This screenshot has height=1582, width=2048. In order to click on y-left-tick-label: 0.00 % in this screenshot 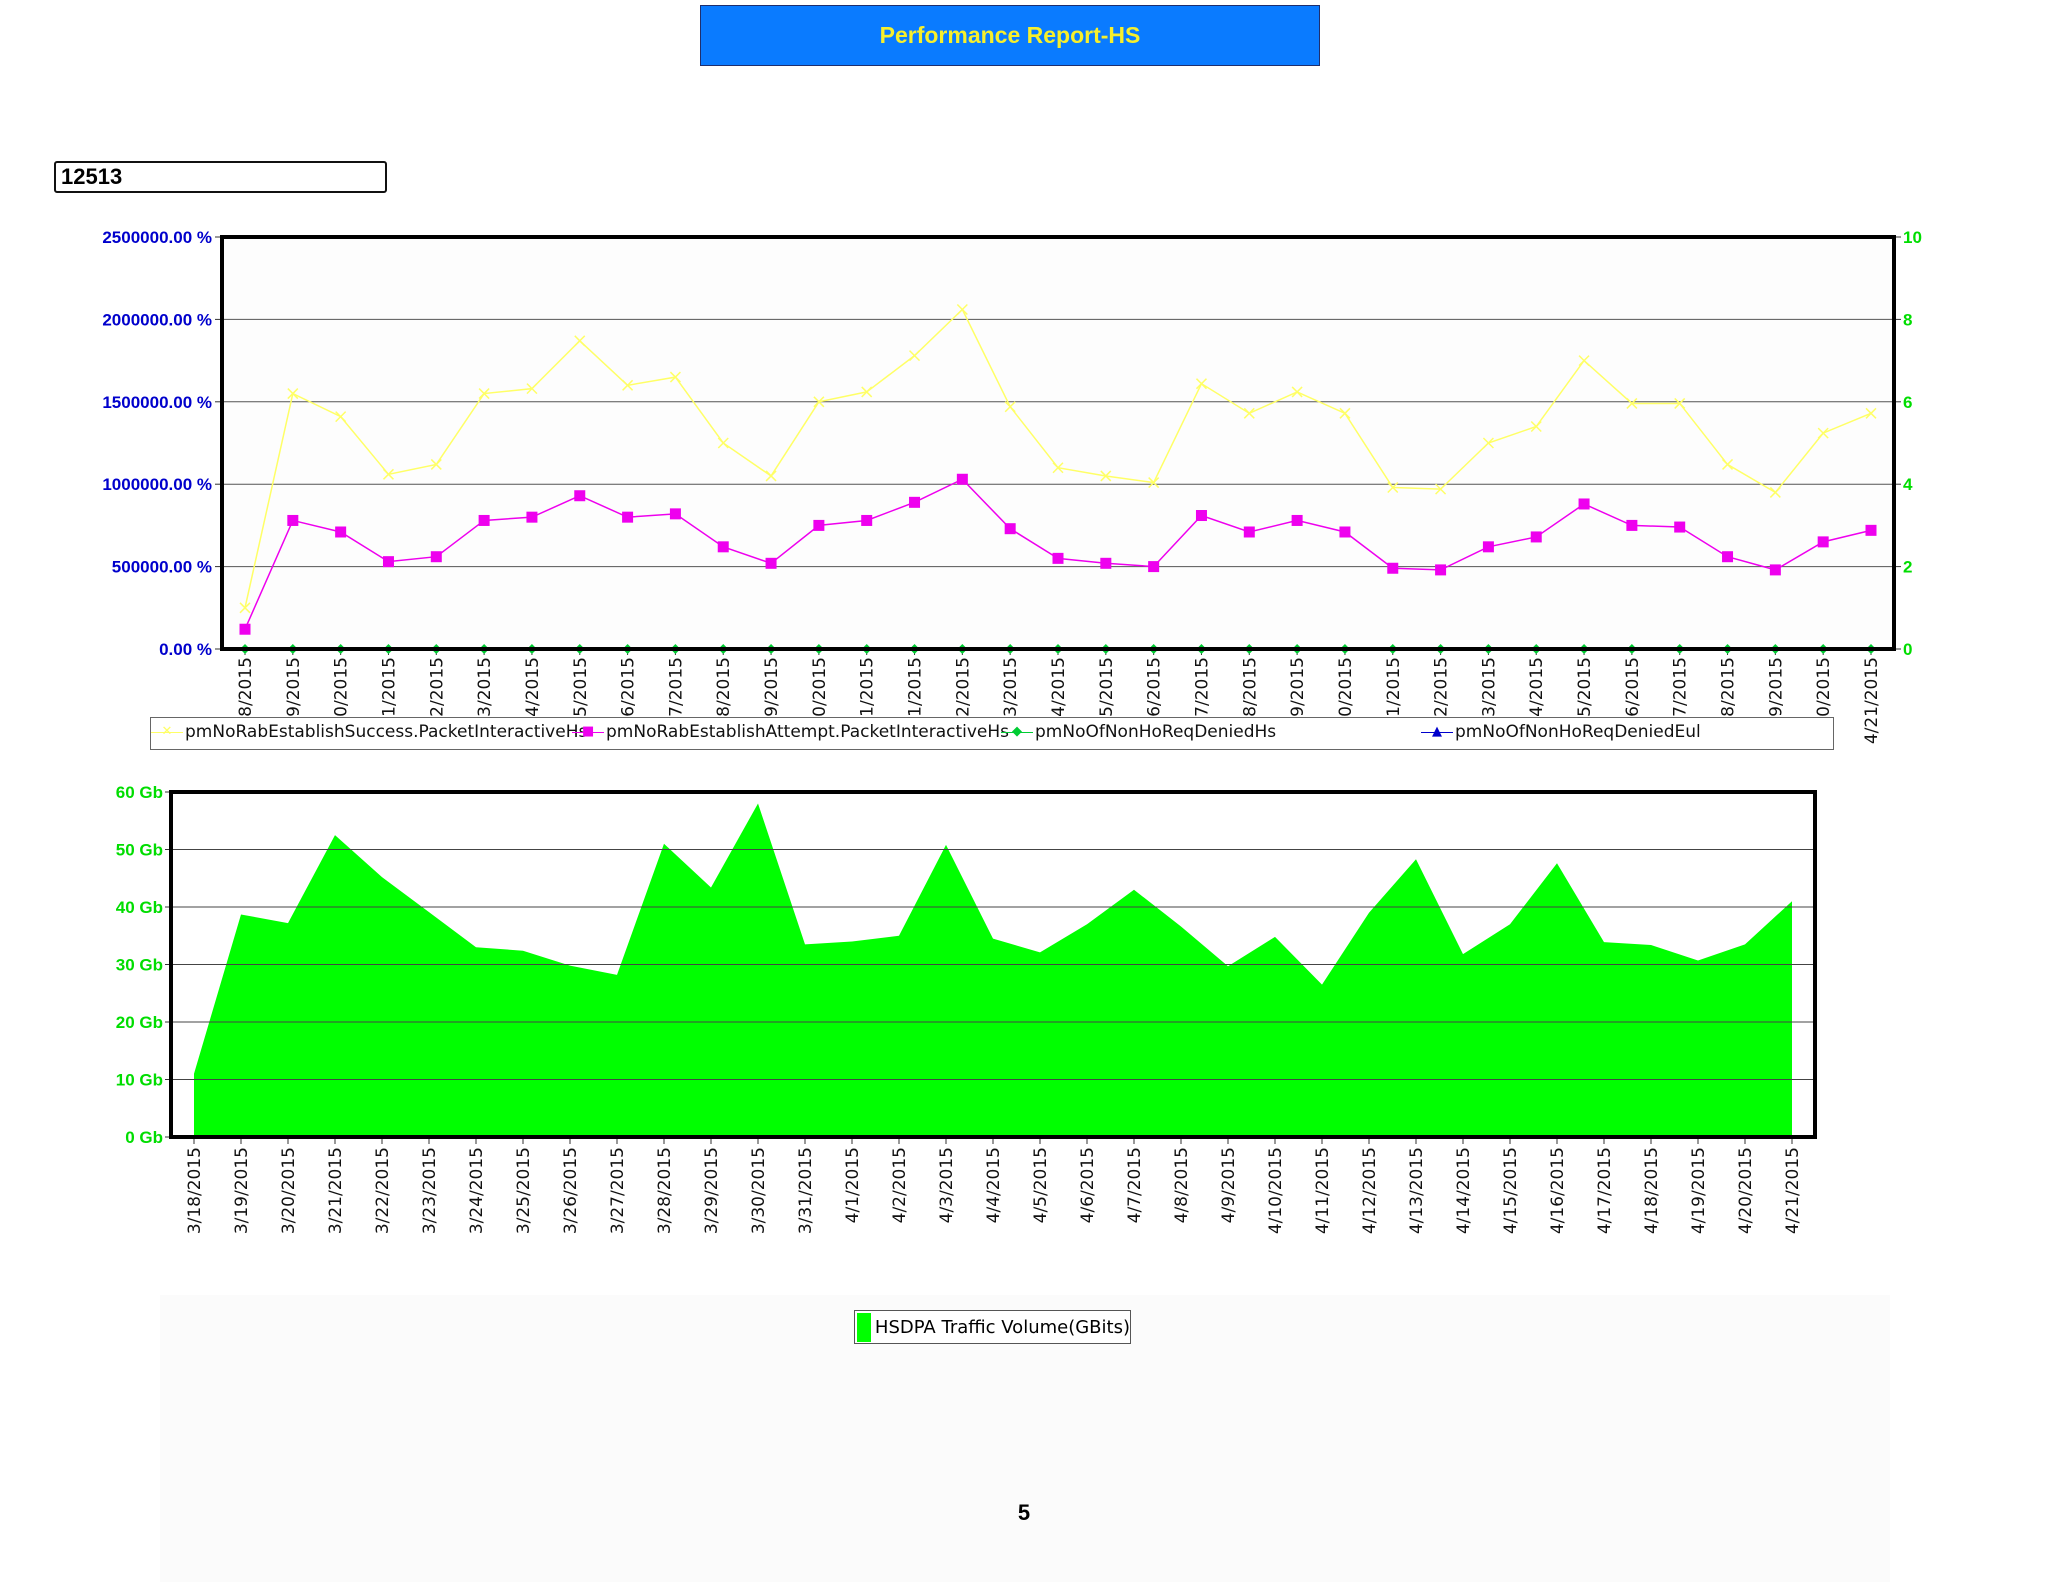, I will do `click(185, 649)`.